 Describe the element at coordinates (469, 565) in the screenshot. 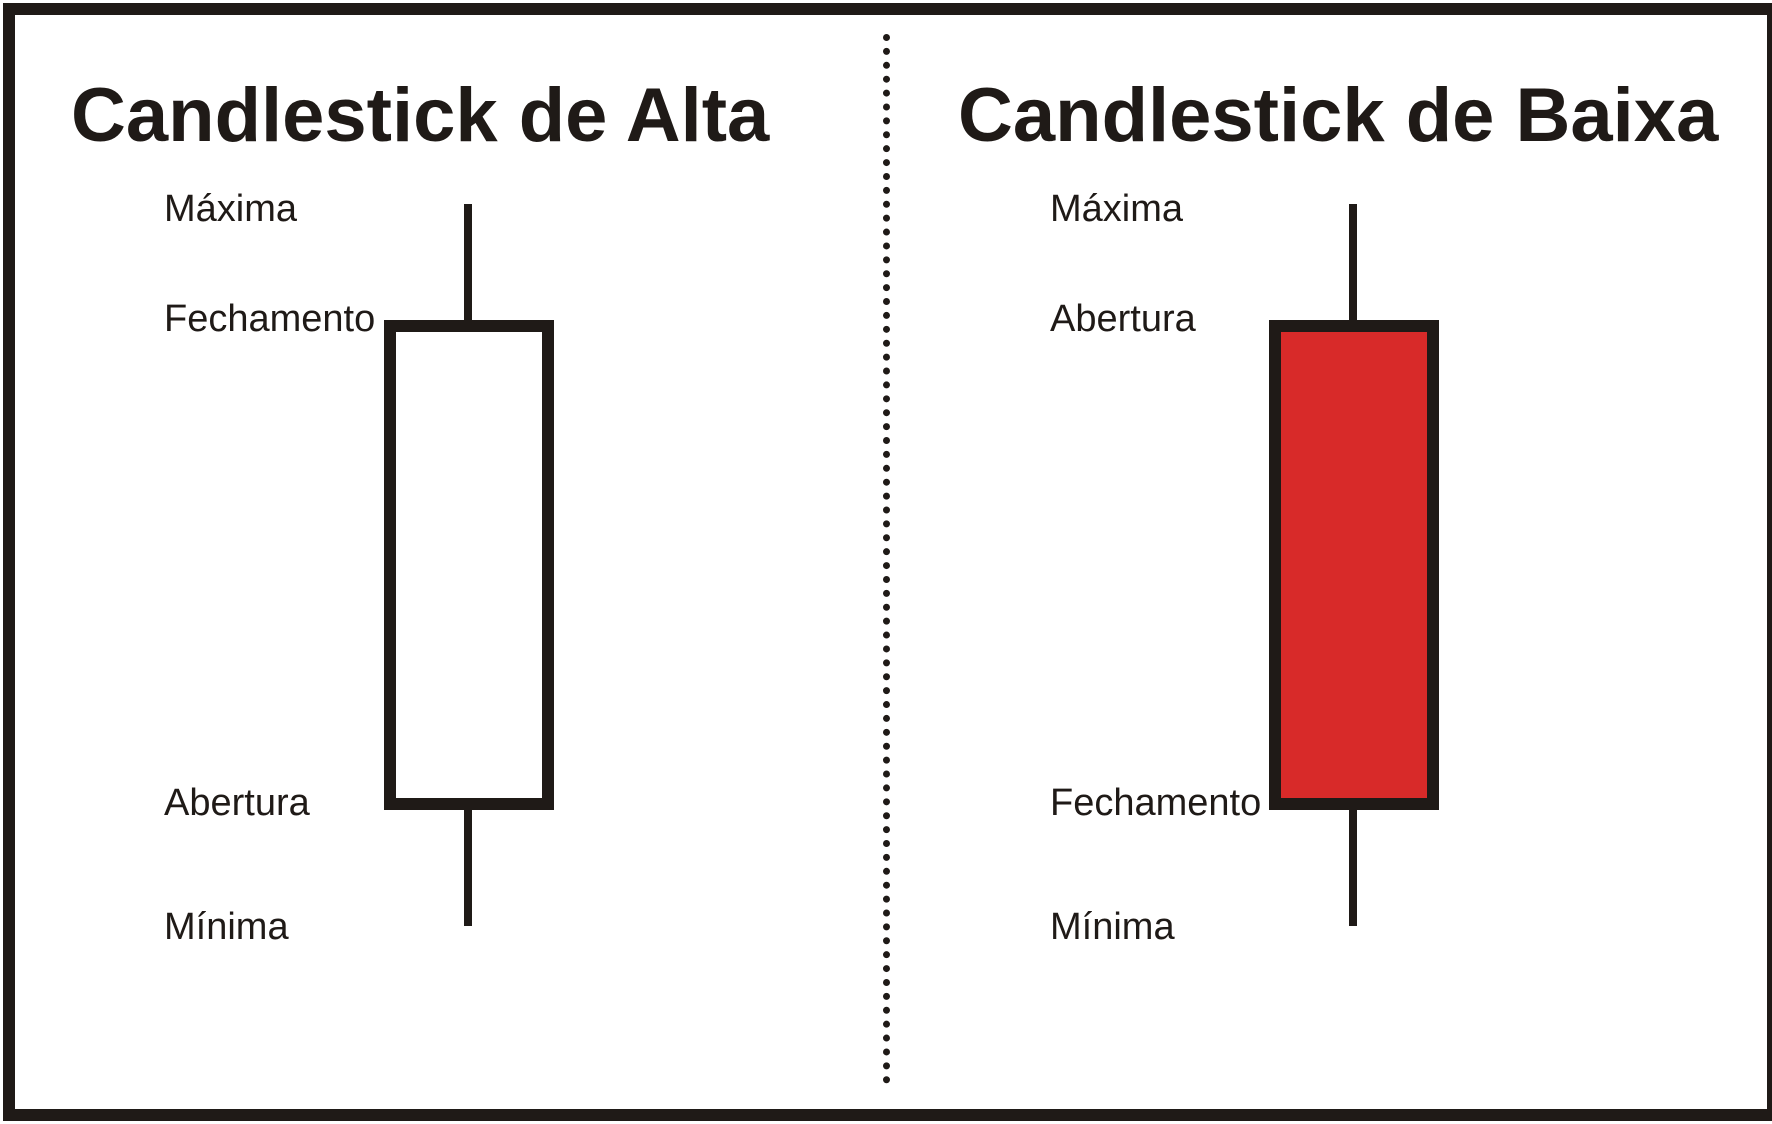

I see `bullish-candle-body` at that location.